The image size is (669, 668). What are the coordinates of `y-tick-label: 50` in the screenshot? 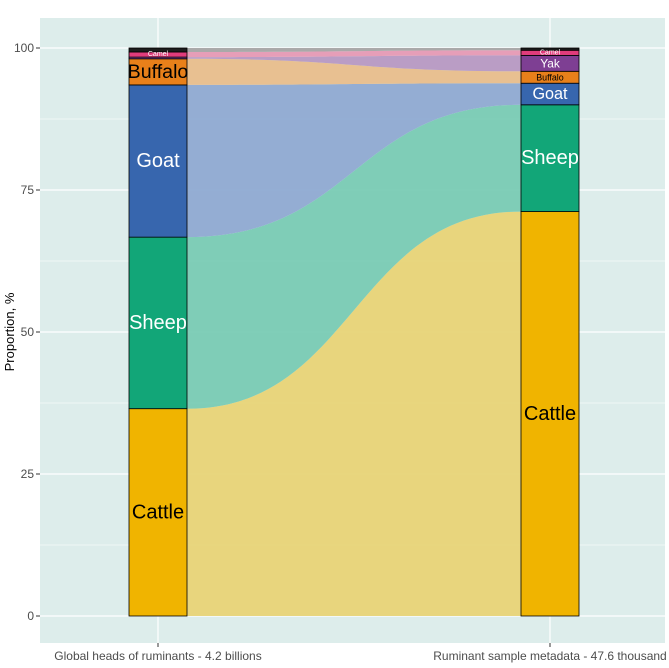 It's located at (28, 332).